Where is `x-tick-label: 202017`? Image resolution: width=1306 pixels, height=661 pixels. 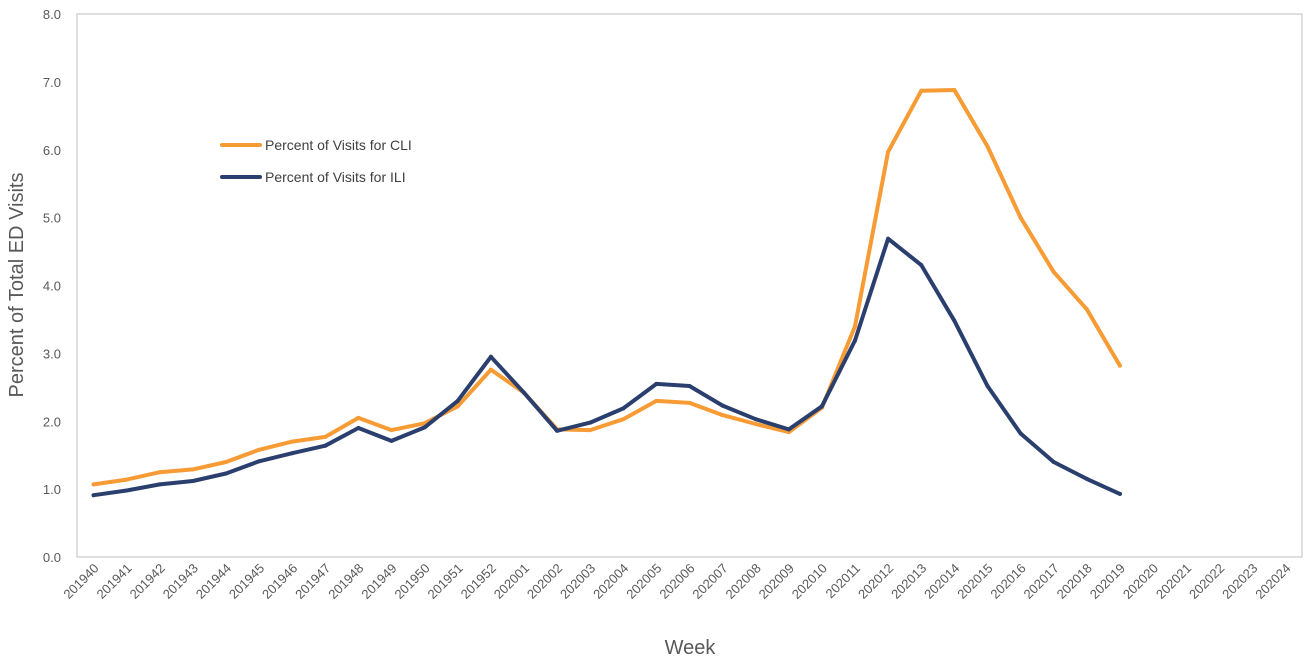 x-tick-label: 202017 is located at coordinates (1041, 581).